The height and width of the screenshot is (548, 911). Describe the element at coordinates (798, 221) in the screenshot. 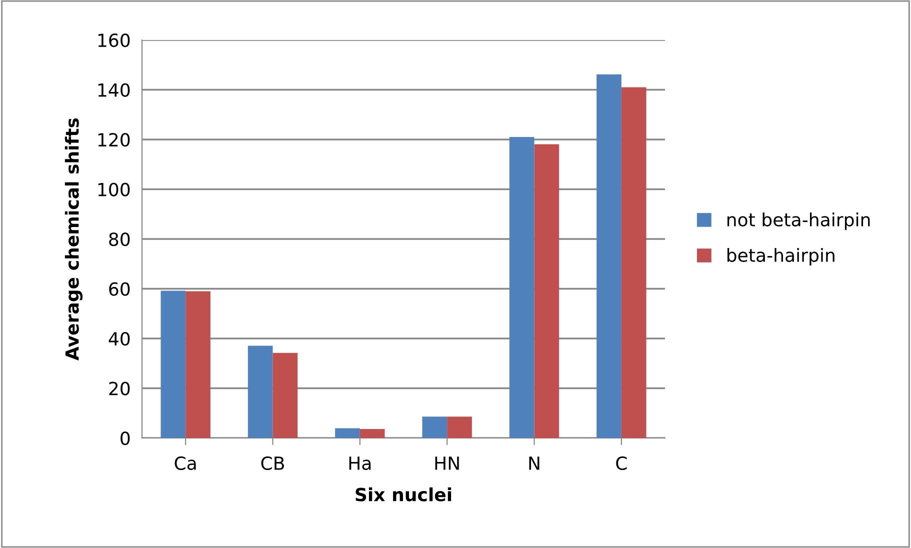

I see `legend-label: not beta-hairpin` at that location.